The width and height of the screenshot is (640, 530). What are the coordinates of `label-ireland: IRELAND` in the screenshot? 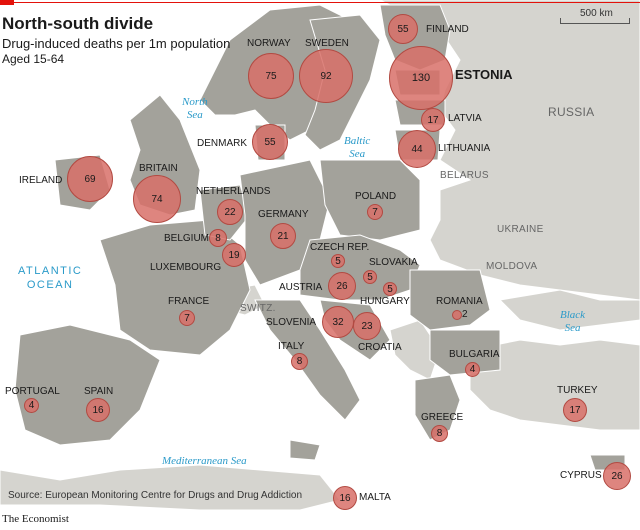 It's located at (41, 180).